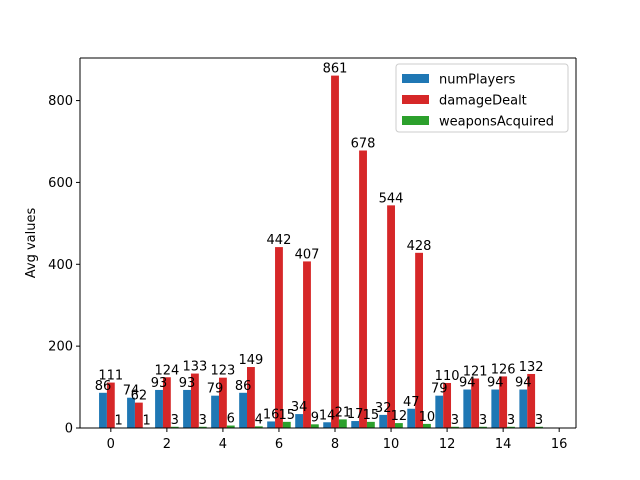  What do you see at coordinates (539, 420) in the screenshot?
I see `data-label-weaponsAcquired-15: 3` at bounding box center [539, 420].